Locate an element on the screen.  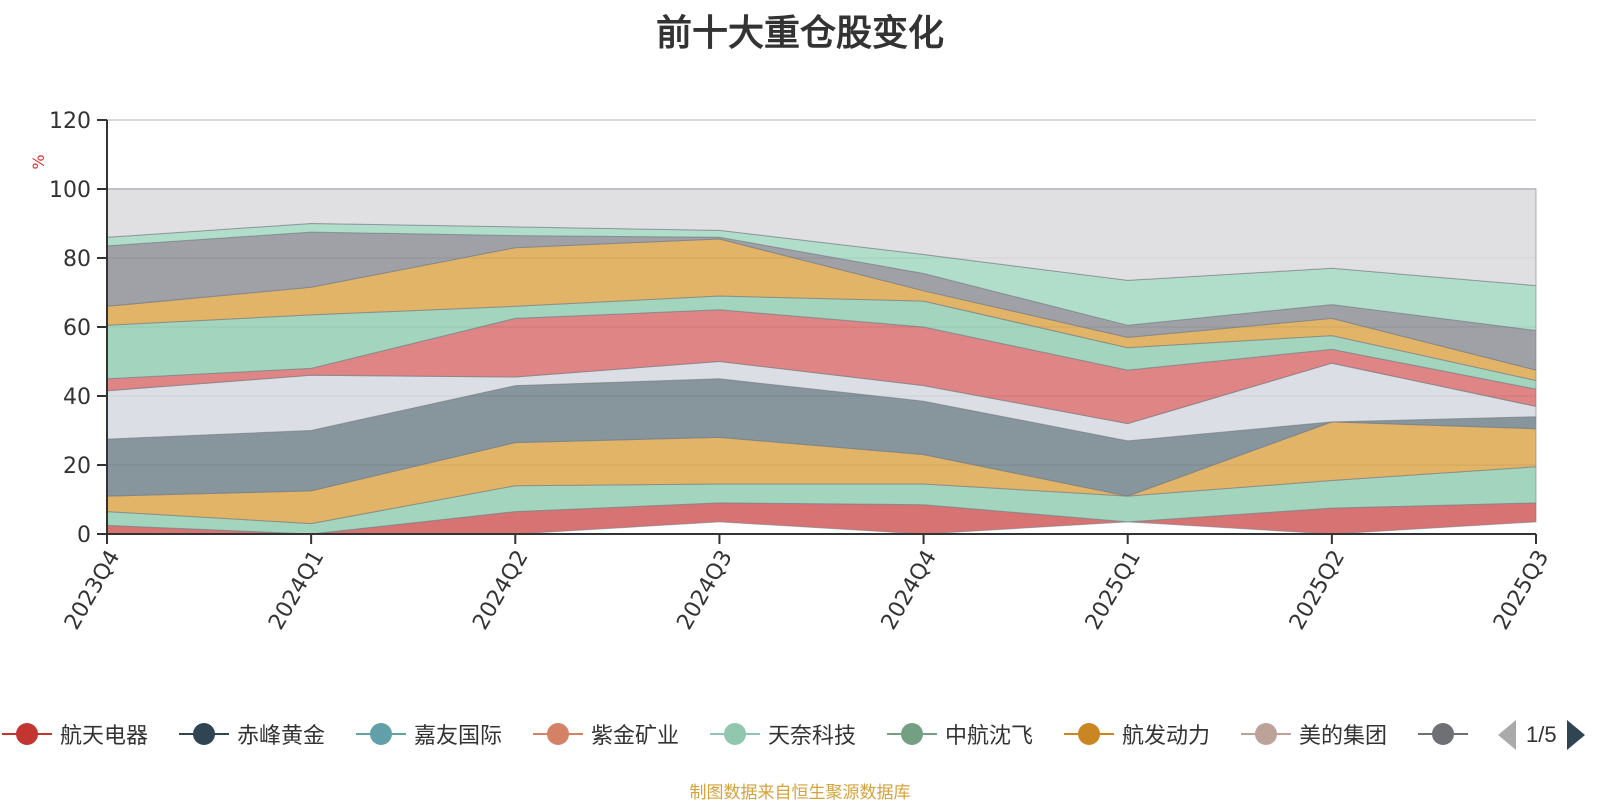
source-note: 制图数据来自恒生聚源数据库 is located at coordinates (800, 793).